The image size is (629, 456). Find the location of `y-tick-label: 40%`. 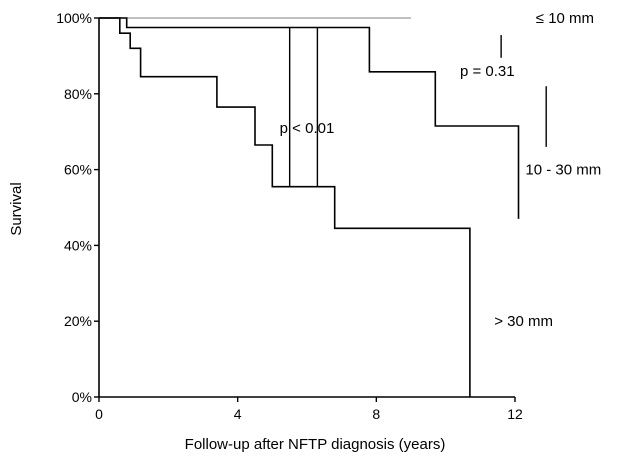

y-tick-label: 40% is located at coordinates (78, 245).